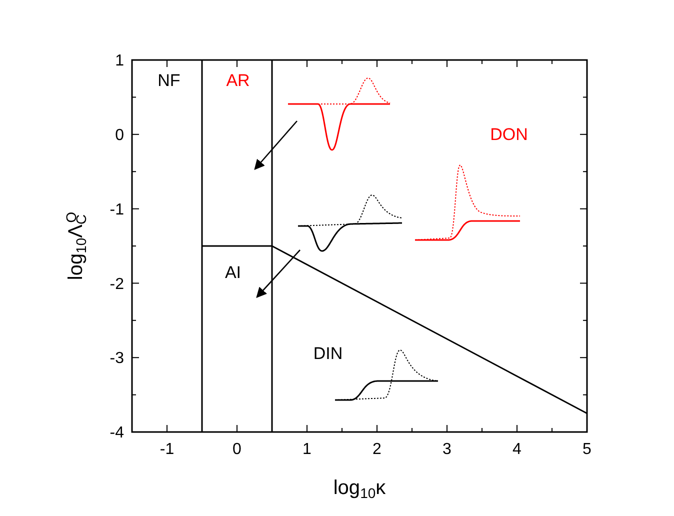  What do you see at coordinates (238, 80) in the screenshot?
I see `annotation: AR` at bounding box center [238, 80].